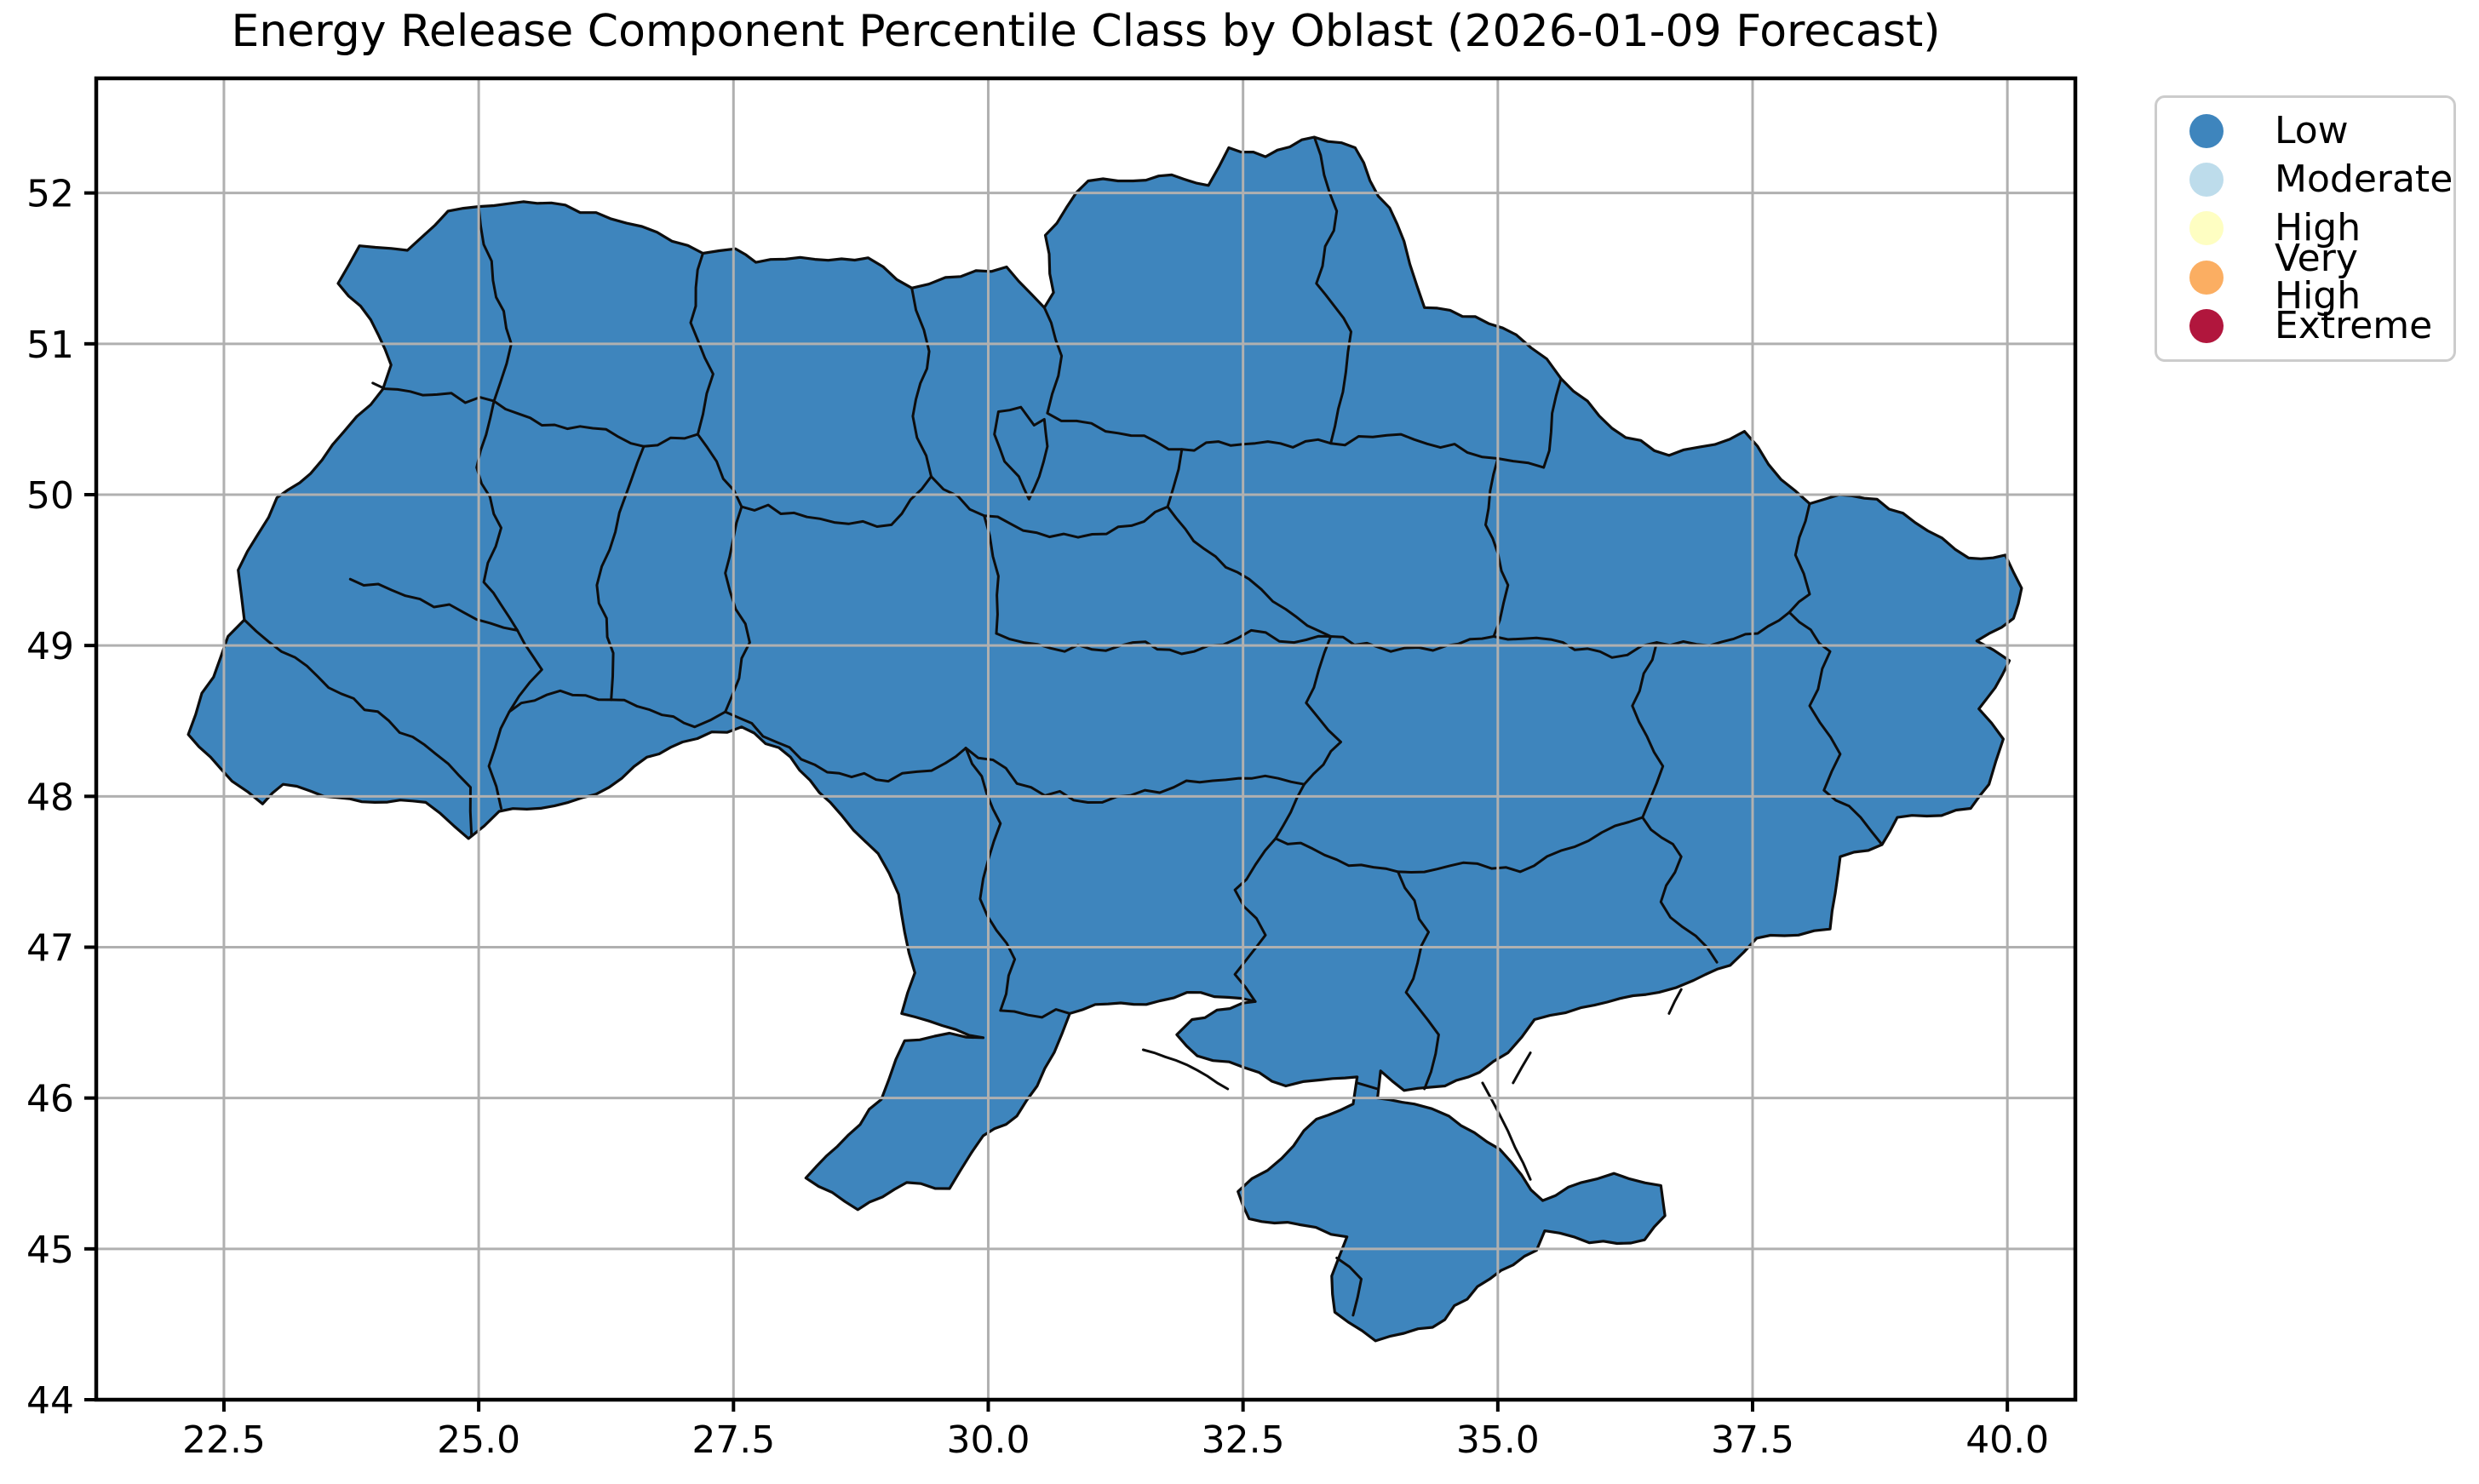 The height and width of the screenshot is (1484, 2479). What do you see at coordinates (50, 194) in the screenshot?
I see `y-tick-label: 52` at bounding box center [50, 194].